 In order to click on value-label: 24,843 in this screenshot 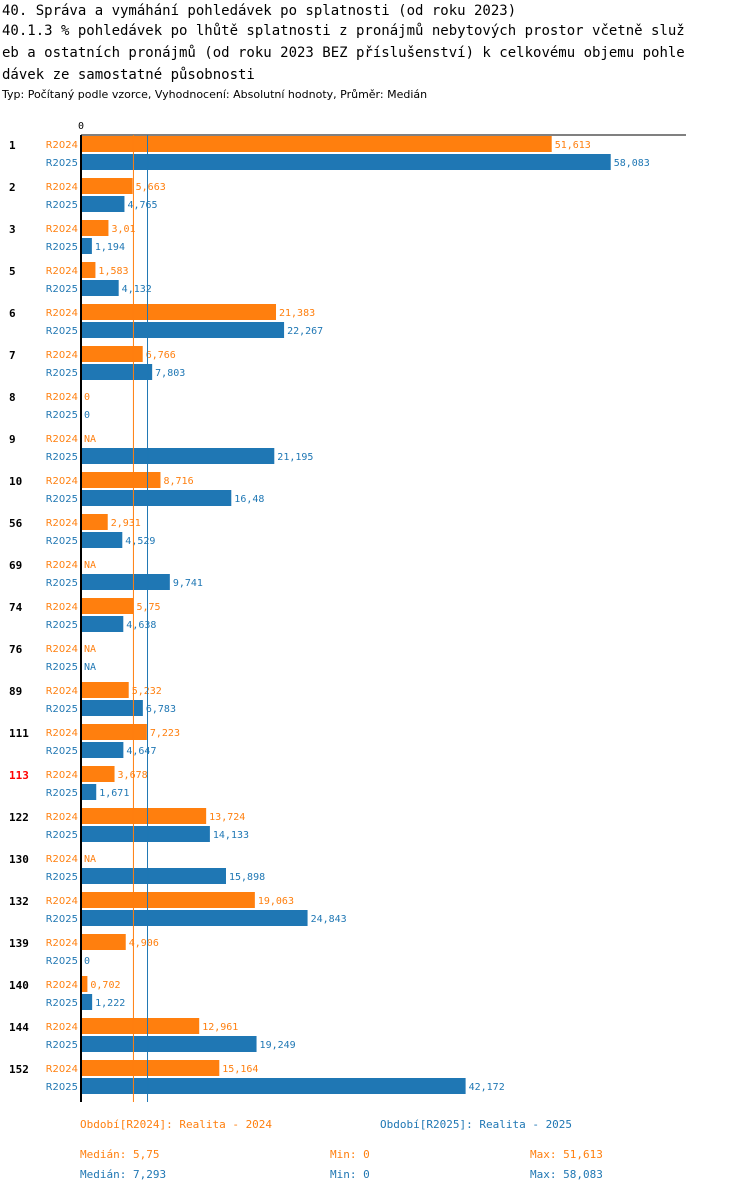, I will do `click(329, 919)`.